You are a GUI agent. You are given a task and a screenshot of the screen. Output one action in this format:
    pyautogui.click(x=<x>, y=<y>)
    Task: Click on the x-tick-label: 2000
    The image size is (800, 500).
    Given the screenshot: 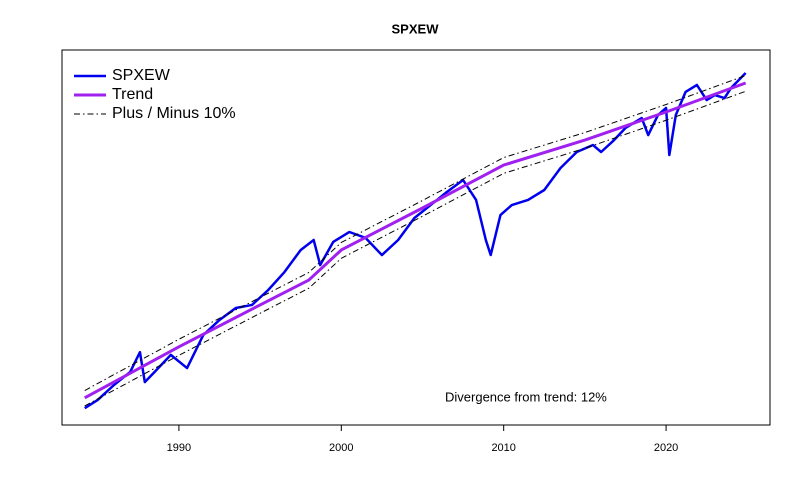 What is the action you would take?
    pyautogui.click(x=341, y=448)
    